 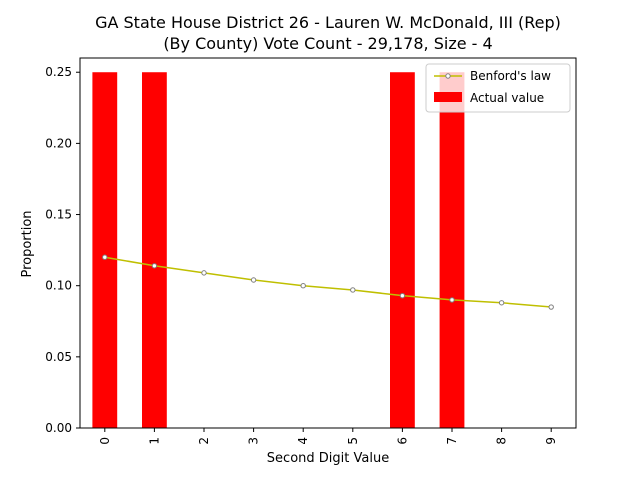 What do you see at coordinates (58, 72) in the screenshot?
I see `y-tick-label: 0.25` at bounding box center [58, 72].